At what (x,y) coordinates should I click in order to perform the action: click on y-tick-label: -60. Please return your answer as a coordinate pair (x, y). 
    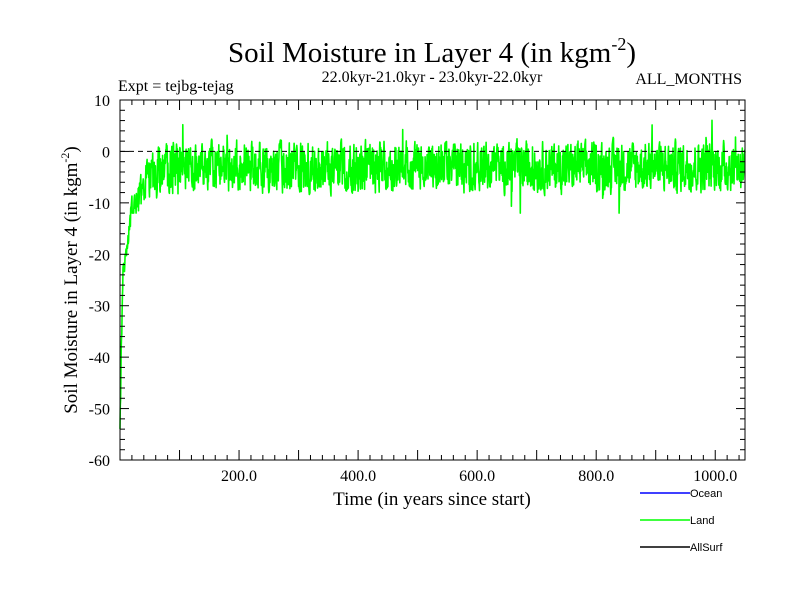
    Looking at the image, I should click on (99, 461).